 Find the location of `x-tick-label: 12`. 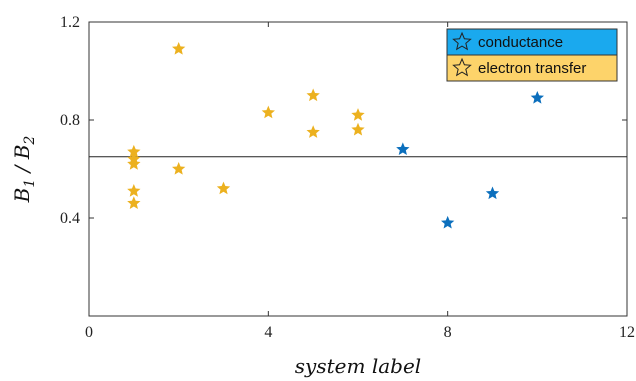

x-tick-label: 12 is located at coordinates (627, 332).